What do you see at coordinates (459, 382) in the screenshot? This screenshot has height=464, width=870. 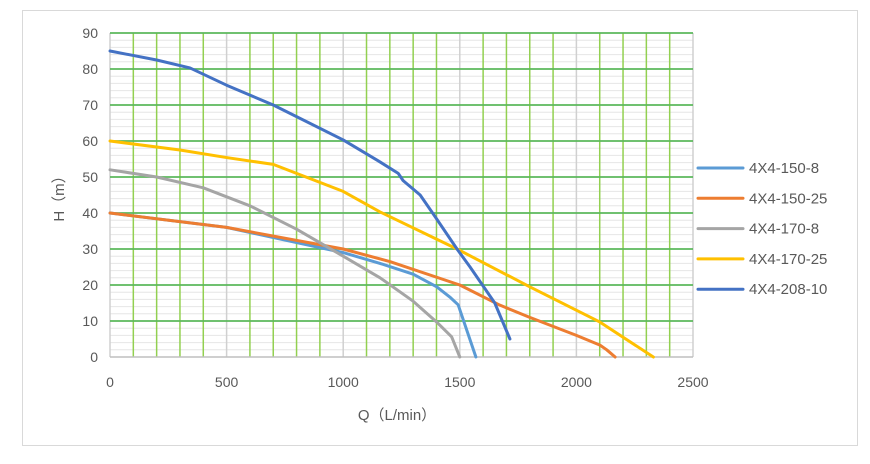 I see `x-tick-label: 1500` at bounding box center [459, 382].